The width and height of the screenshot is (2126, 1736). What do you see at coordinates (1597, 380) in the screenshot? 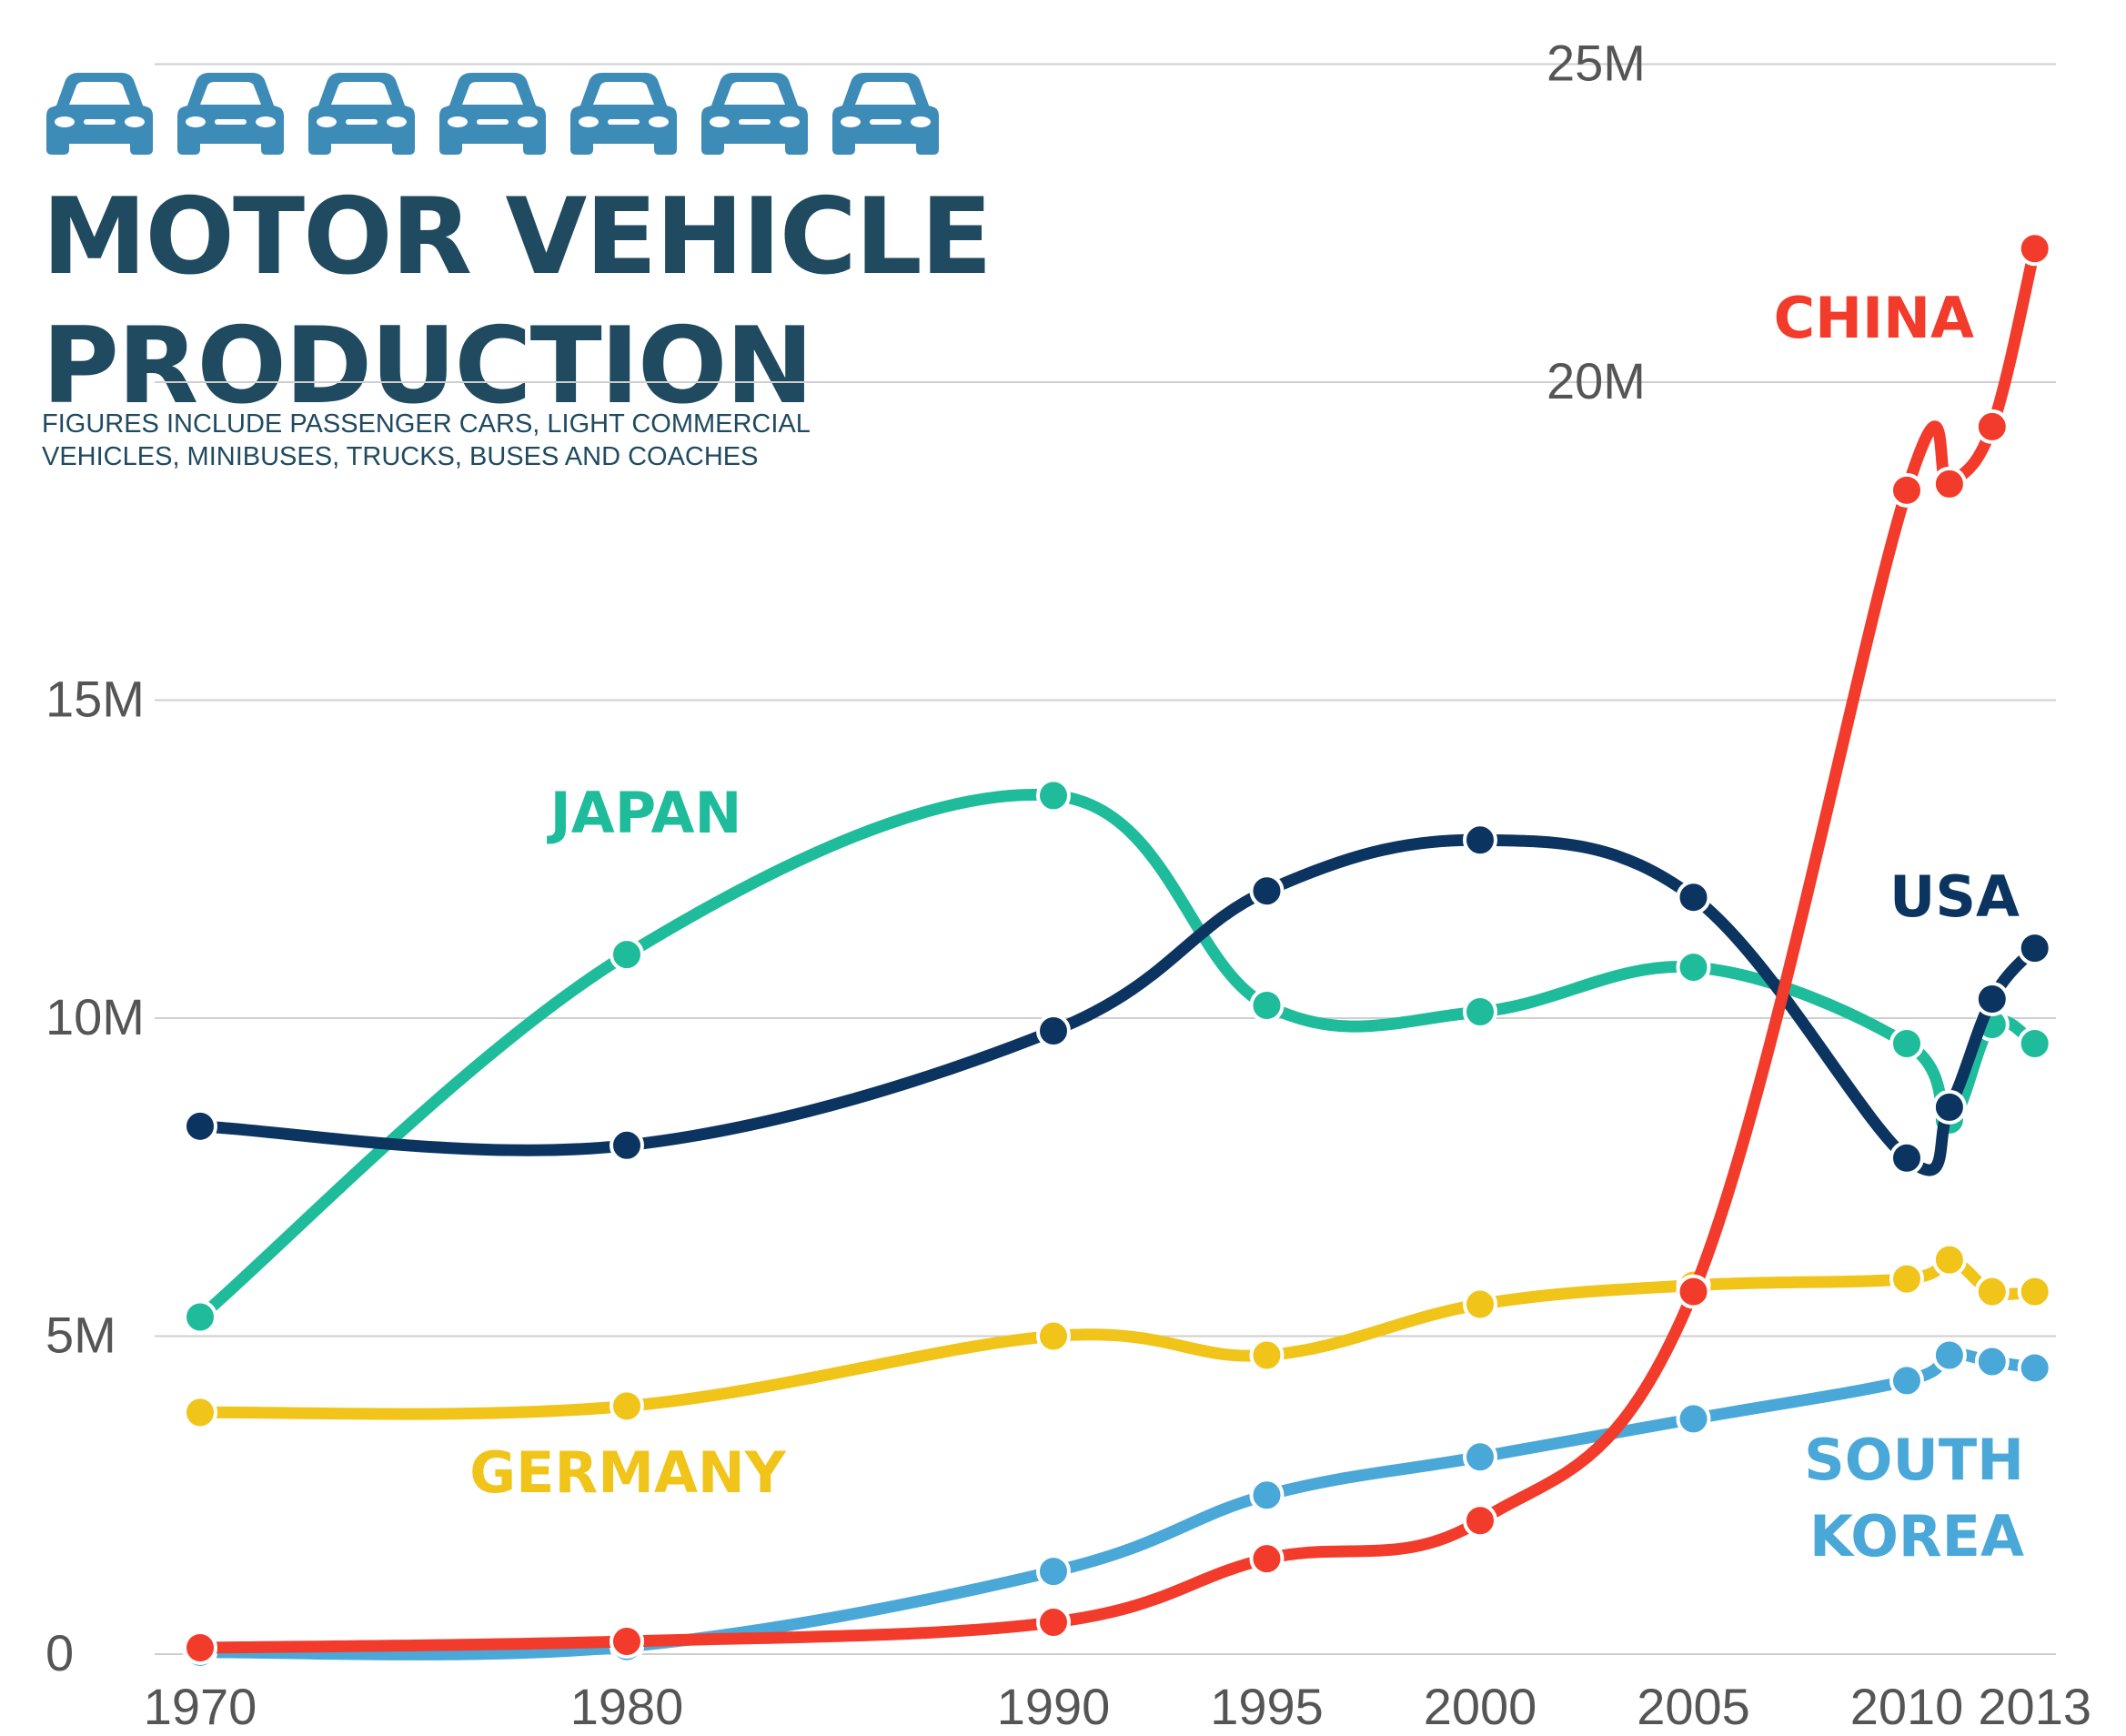
I see `y-tick-label: 20M` at bounding box center [1597, 380].